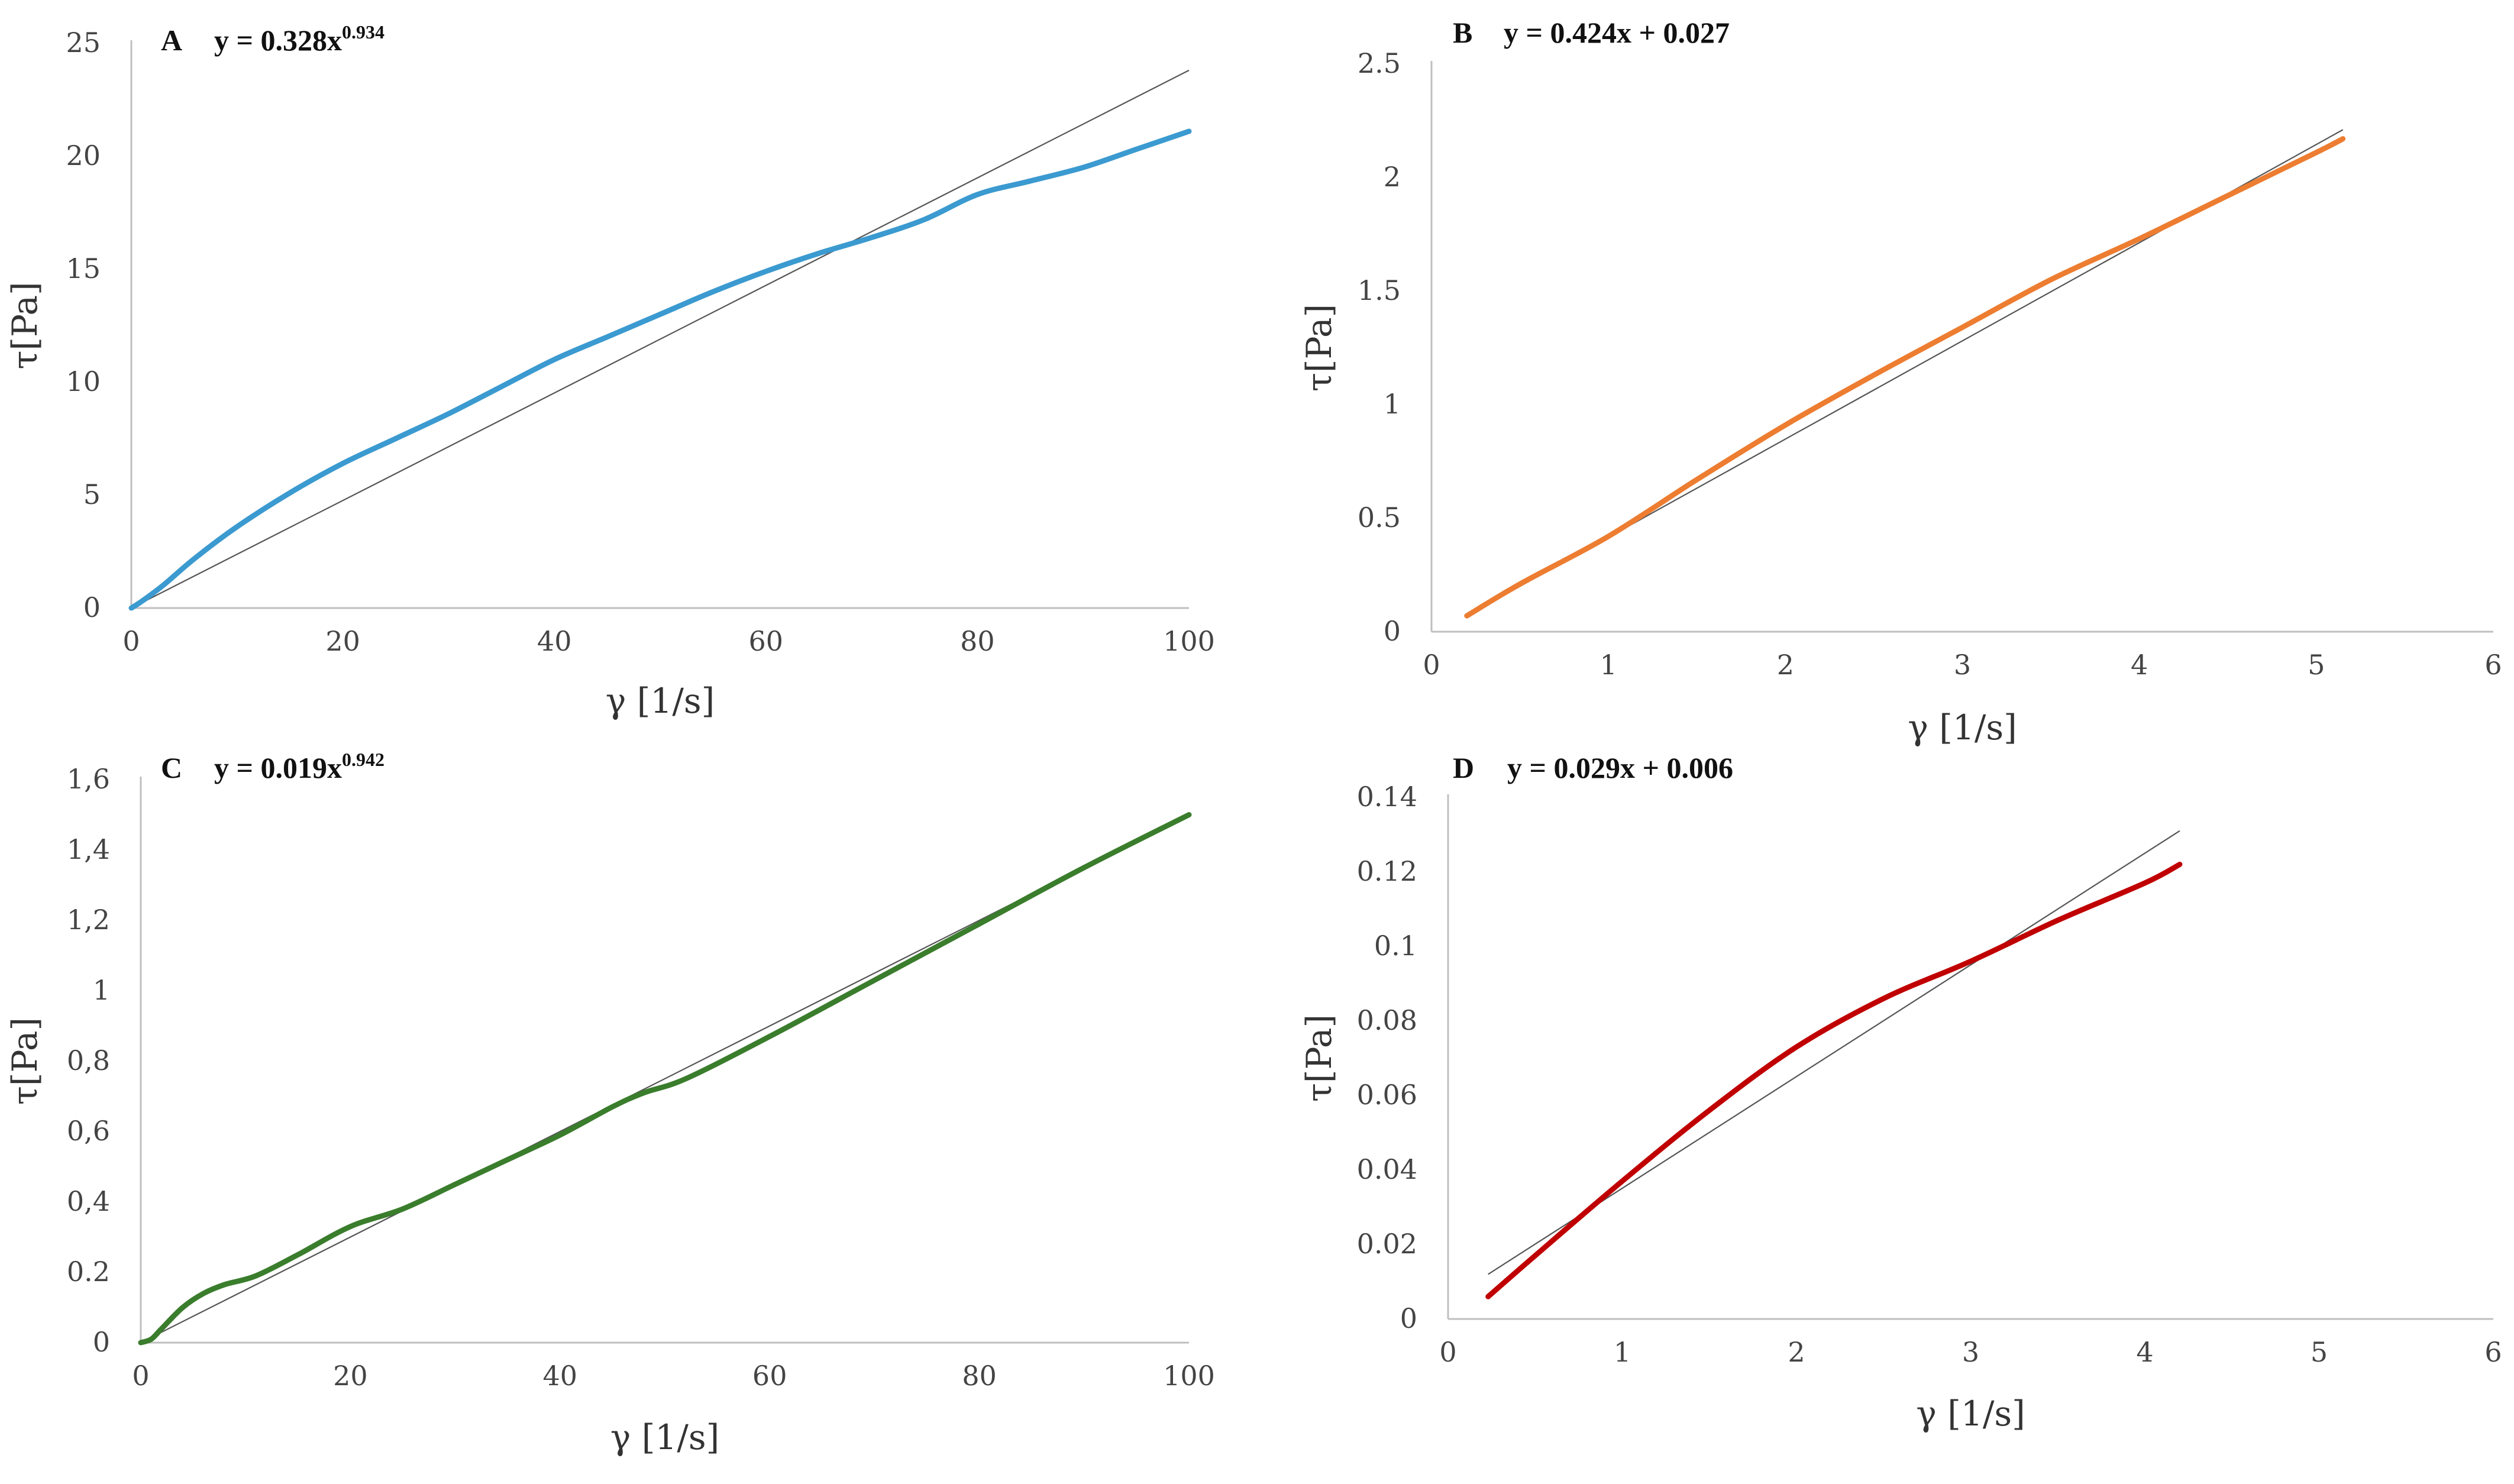 This screenshot has height=1484, width=2514. Describe the element at coordinates (1387, 1244) in the screenshot. I see `panel-d-y-tick-label: 0.02` at that location.